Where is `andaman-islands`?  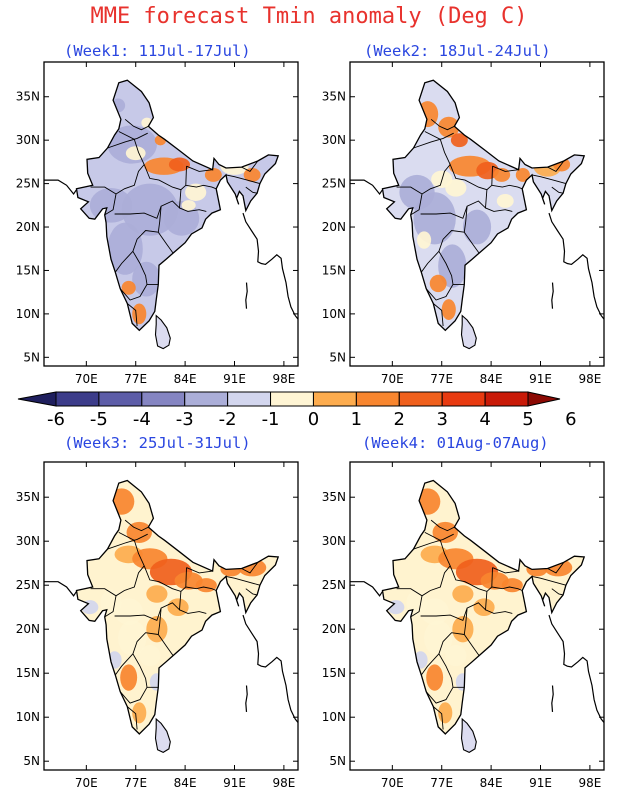
andaman-islands is located at coordinates (246, 698).